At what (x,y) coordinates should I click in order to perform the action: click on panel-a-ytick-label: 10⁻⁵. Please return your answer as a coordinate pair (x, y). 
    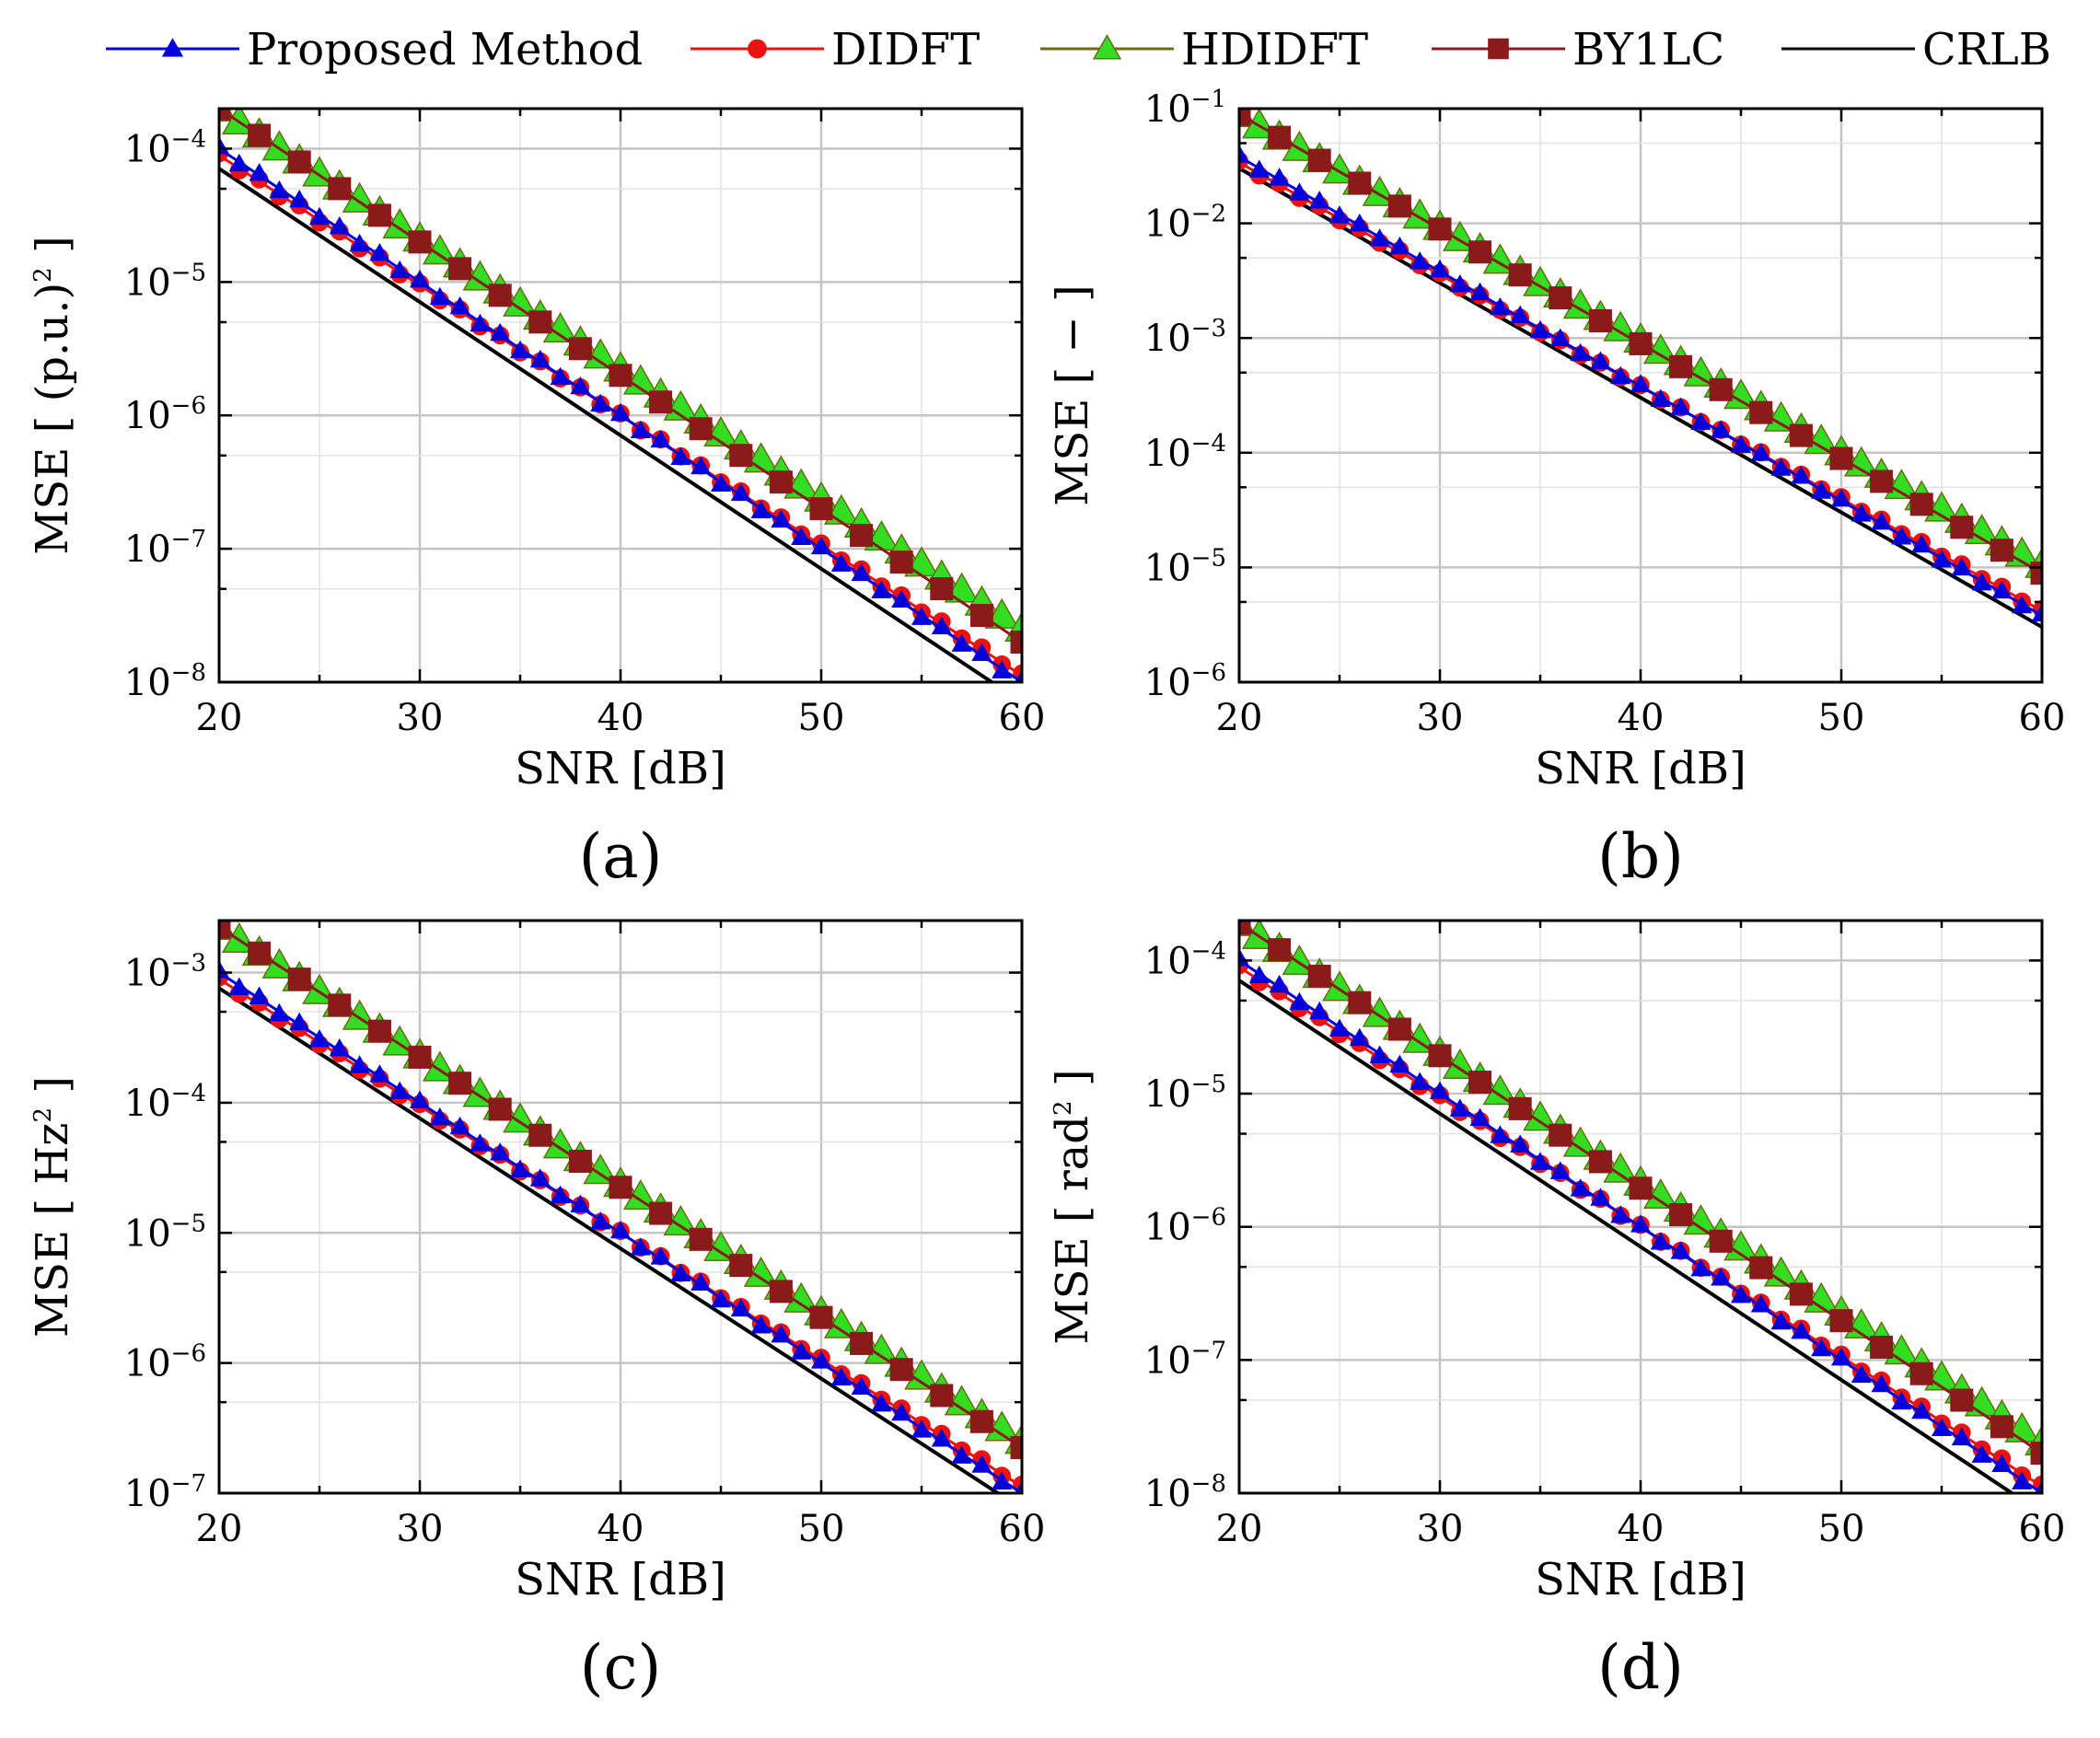
    Looking at the image, I should click on (165, 281).